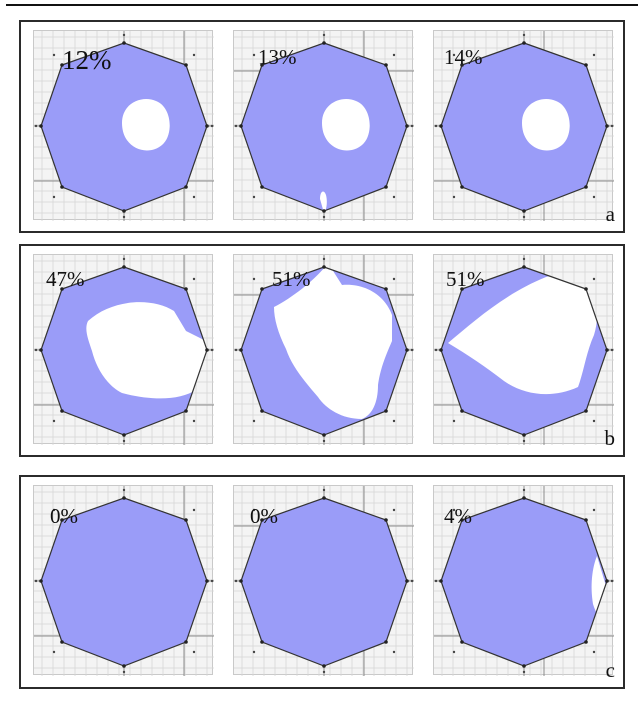  I want to click on percent-label-a2: 13%, so click(277, 57).